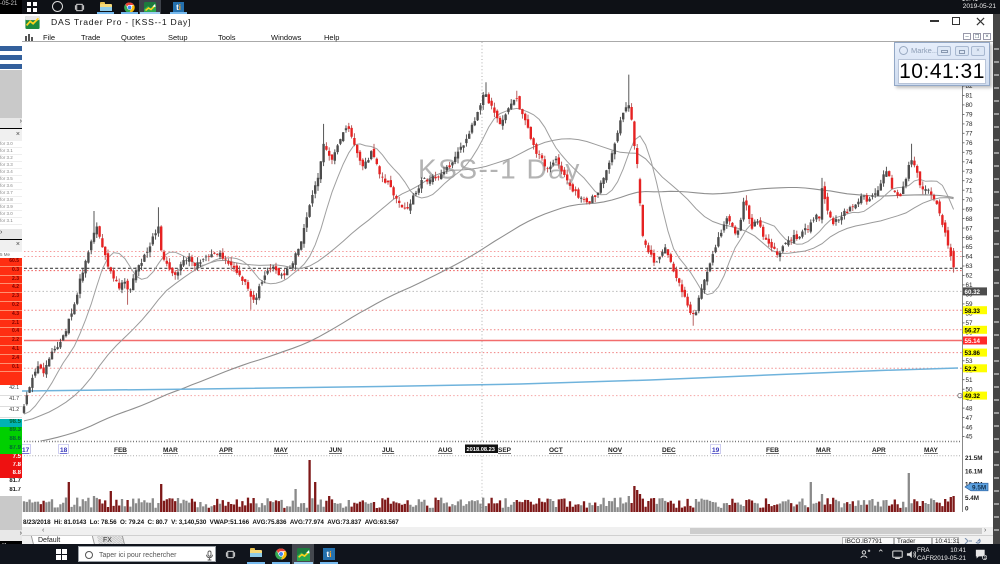 This screenshot has height=564, width=1000. What do you see at coordinates (970, 323) in the screenshot?
I see `svg-text: 57` at bounding box center [970, 323].